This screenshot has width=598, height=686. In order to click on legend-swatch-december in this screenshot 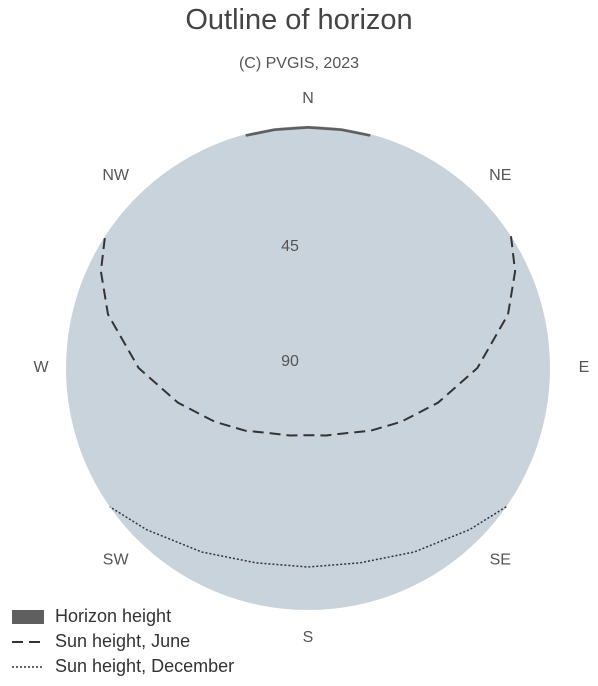, I will do `click(28, 666)`.